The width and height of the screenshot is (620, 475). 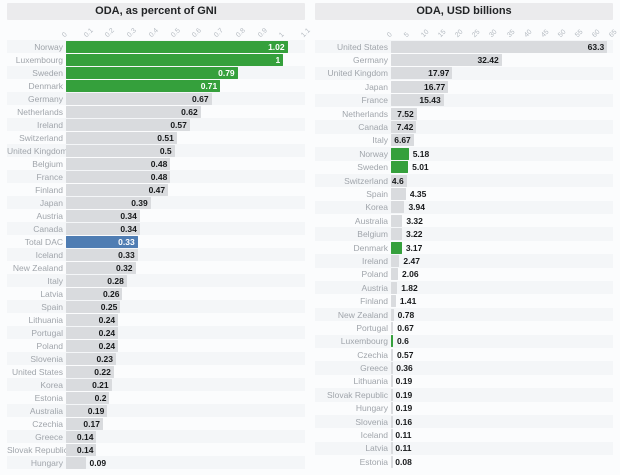 I want to click on value-label: 1.41, so click(x=408, y=301).